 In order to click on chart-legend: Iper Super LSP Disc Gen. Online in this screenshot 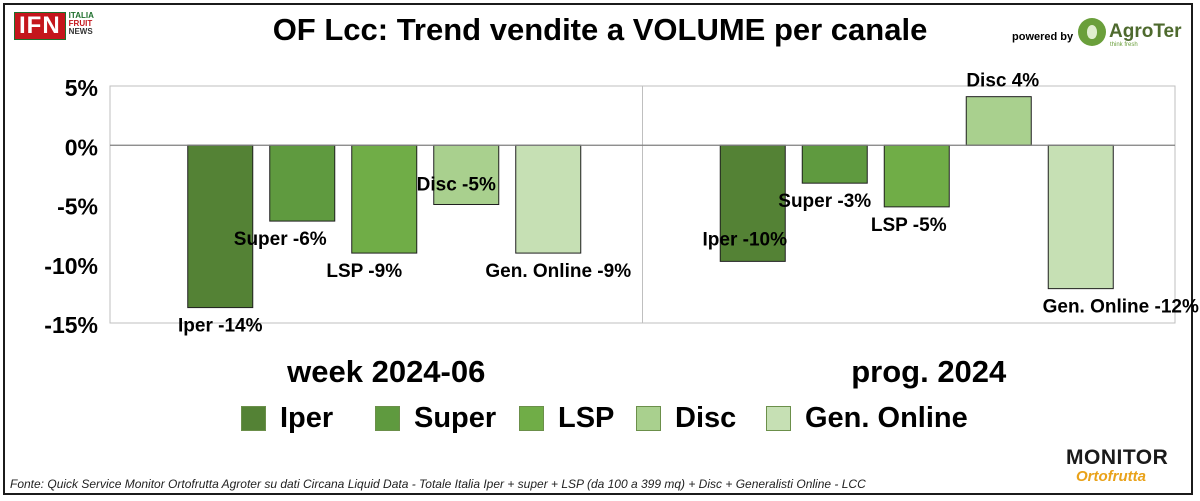, I will do `click(600, 422)`.